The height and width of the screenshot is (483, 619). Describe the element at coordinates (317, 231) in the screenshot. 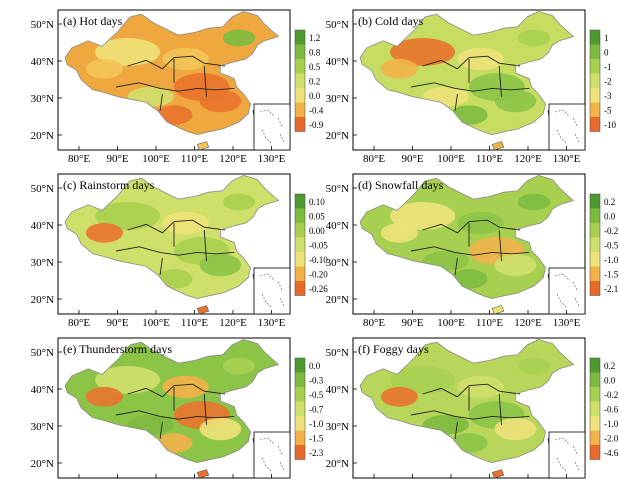

I see `colorbar-label: 0.00` at that location.